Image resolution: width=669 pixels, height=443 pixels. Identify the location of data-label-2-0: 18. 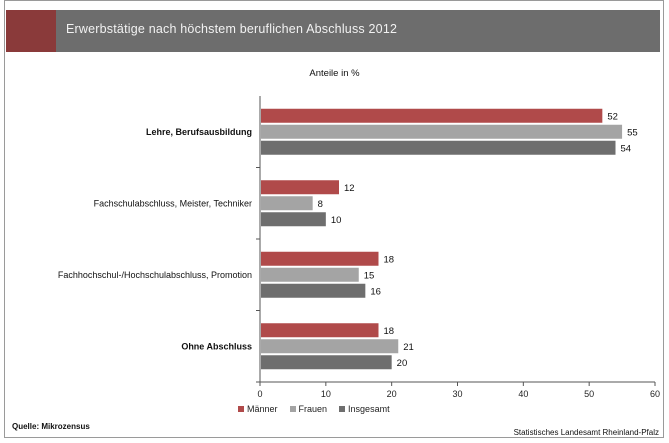
(389, 259).